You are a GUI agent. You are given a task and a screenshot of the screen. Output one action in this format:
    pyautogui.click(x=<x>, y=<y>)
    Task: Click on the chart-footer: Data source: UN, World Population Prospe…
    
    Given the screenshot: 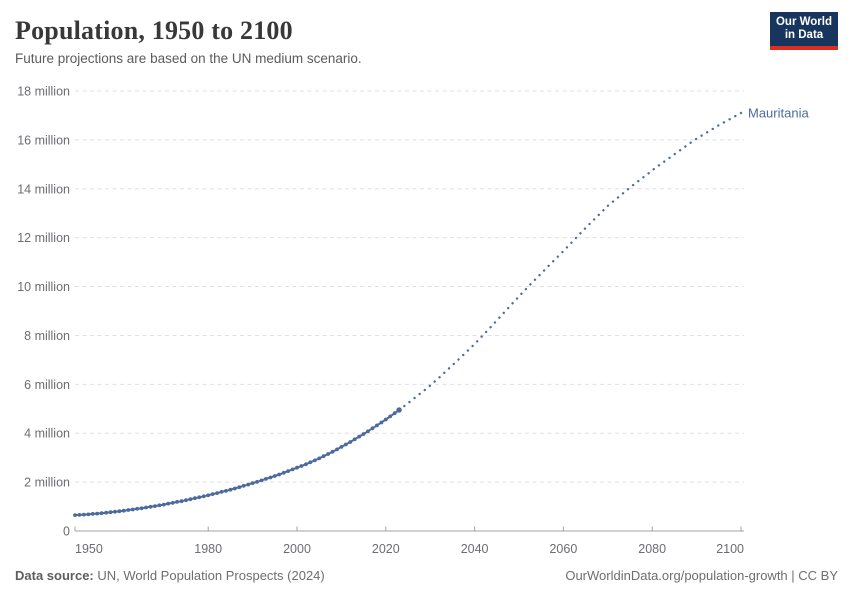 What is the action you would take?
    pyautogui.click(x=426, y=575)
    